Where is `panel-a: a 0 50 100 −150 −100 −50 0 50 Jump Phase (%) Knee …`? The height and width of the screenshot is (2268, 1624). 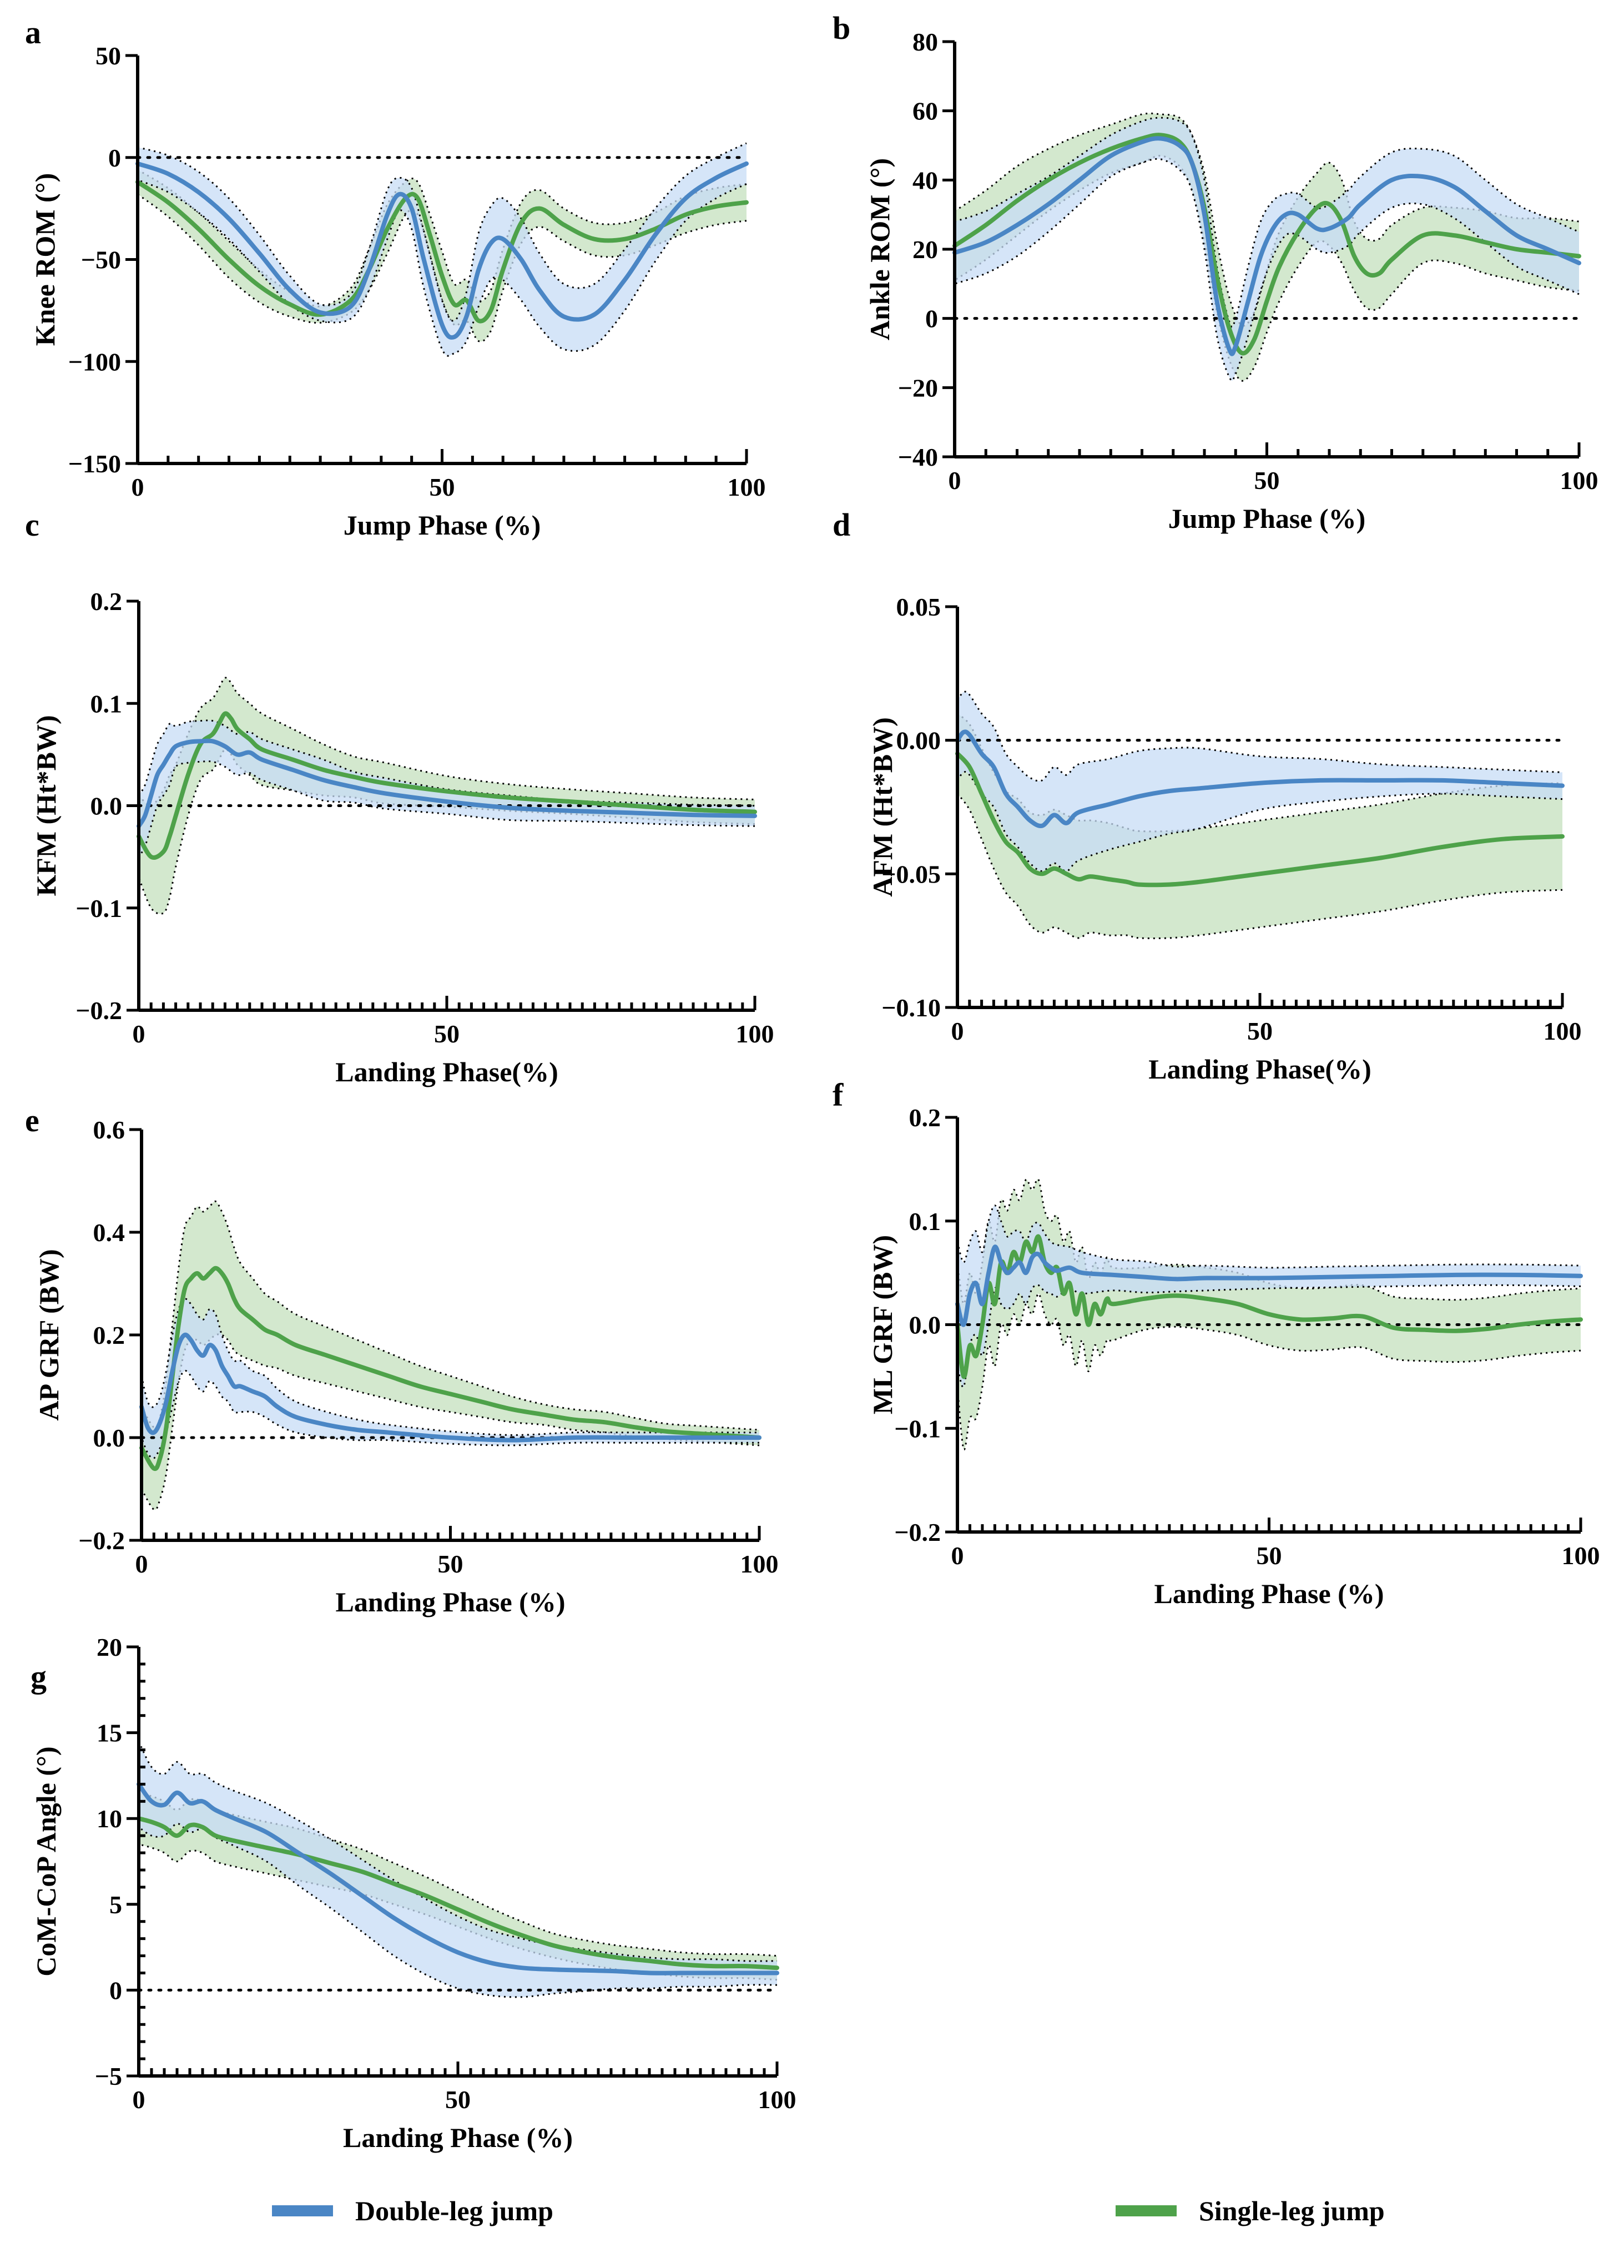 panel-a: a 0 50 100 −150 −100 −50 0 50 Jump Phase (%) Knee … is located at coordinates (396, 277).